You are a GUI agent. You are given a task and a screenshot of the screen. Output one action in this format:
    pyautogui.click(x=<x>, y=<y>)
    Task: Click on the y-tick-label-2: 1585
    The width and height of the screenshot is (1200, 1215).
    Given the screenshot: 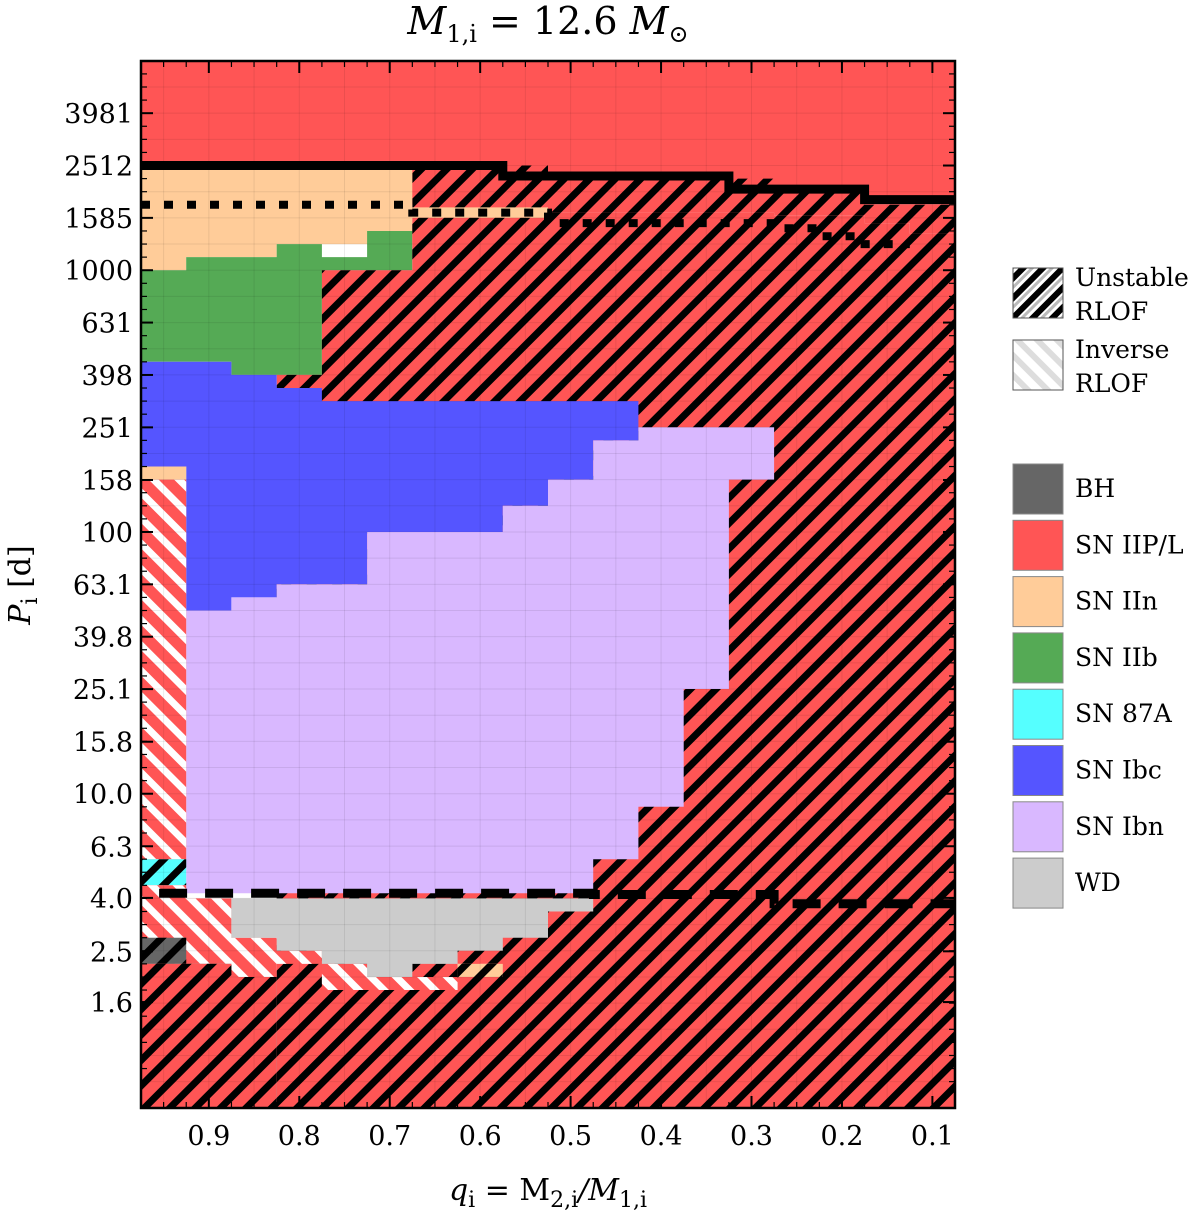 What is the action you would take?
    pyautogui.click(x=98, y=219)
    